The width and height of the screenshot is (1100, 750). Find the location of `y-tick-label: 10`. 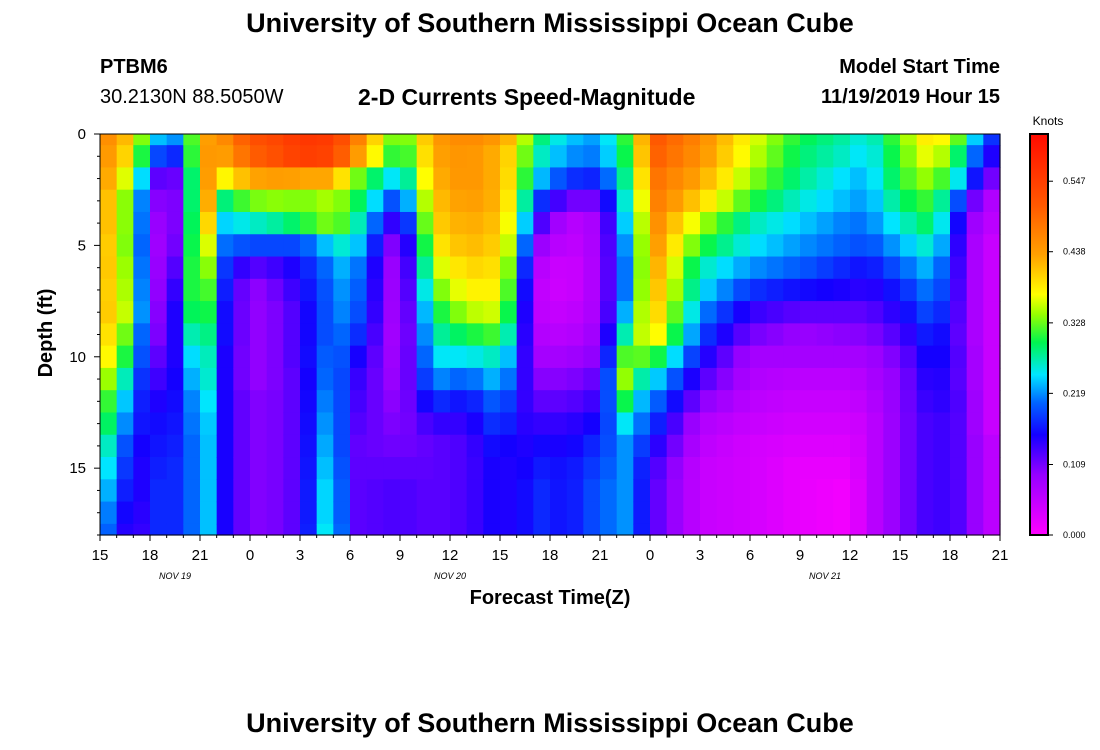

y-tick-label: 10 is located at coordinates (77, 357).